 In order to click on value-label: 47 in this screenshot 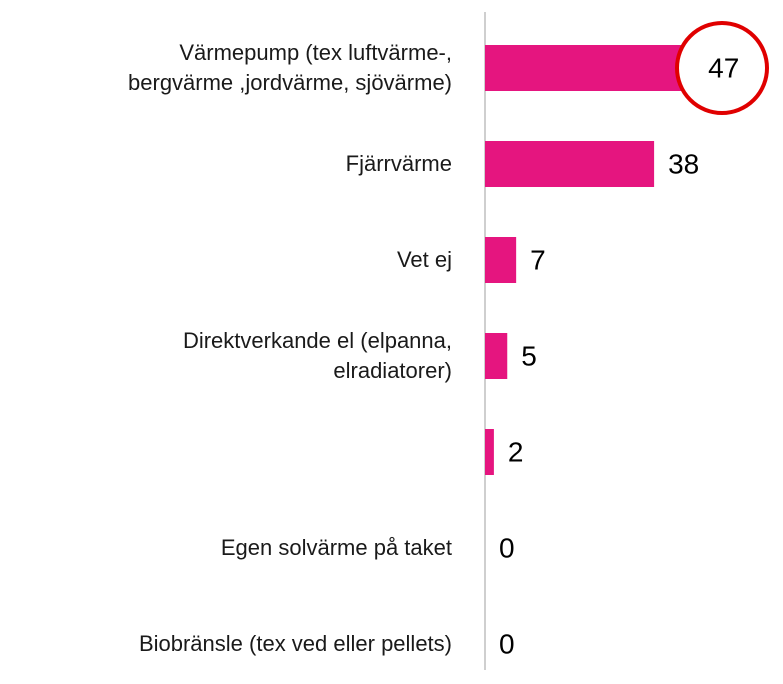, I will do `click(723, 67)`.